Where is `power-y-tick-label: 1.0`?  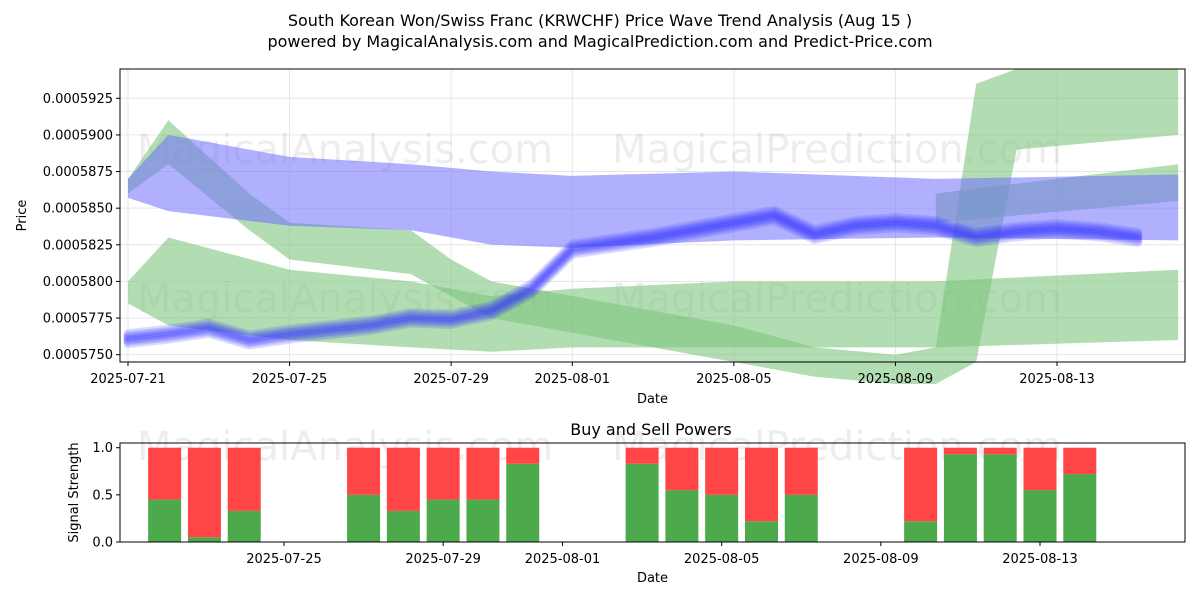 power-y-tick-label: 1.0 is located at coordinates (102, 448).